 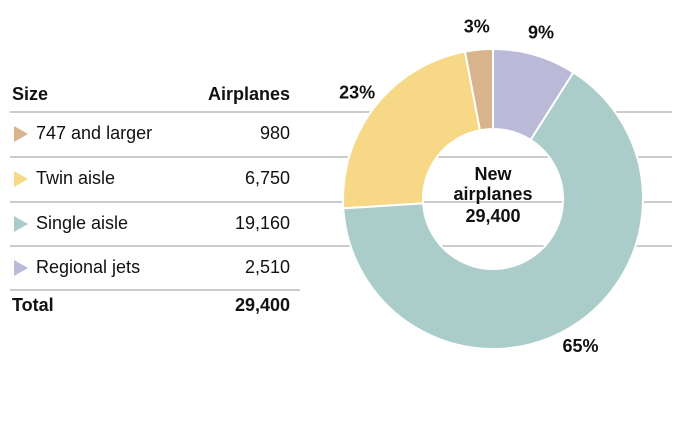 I want to click on slice-label: 23%, so click(x=357, y=92).